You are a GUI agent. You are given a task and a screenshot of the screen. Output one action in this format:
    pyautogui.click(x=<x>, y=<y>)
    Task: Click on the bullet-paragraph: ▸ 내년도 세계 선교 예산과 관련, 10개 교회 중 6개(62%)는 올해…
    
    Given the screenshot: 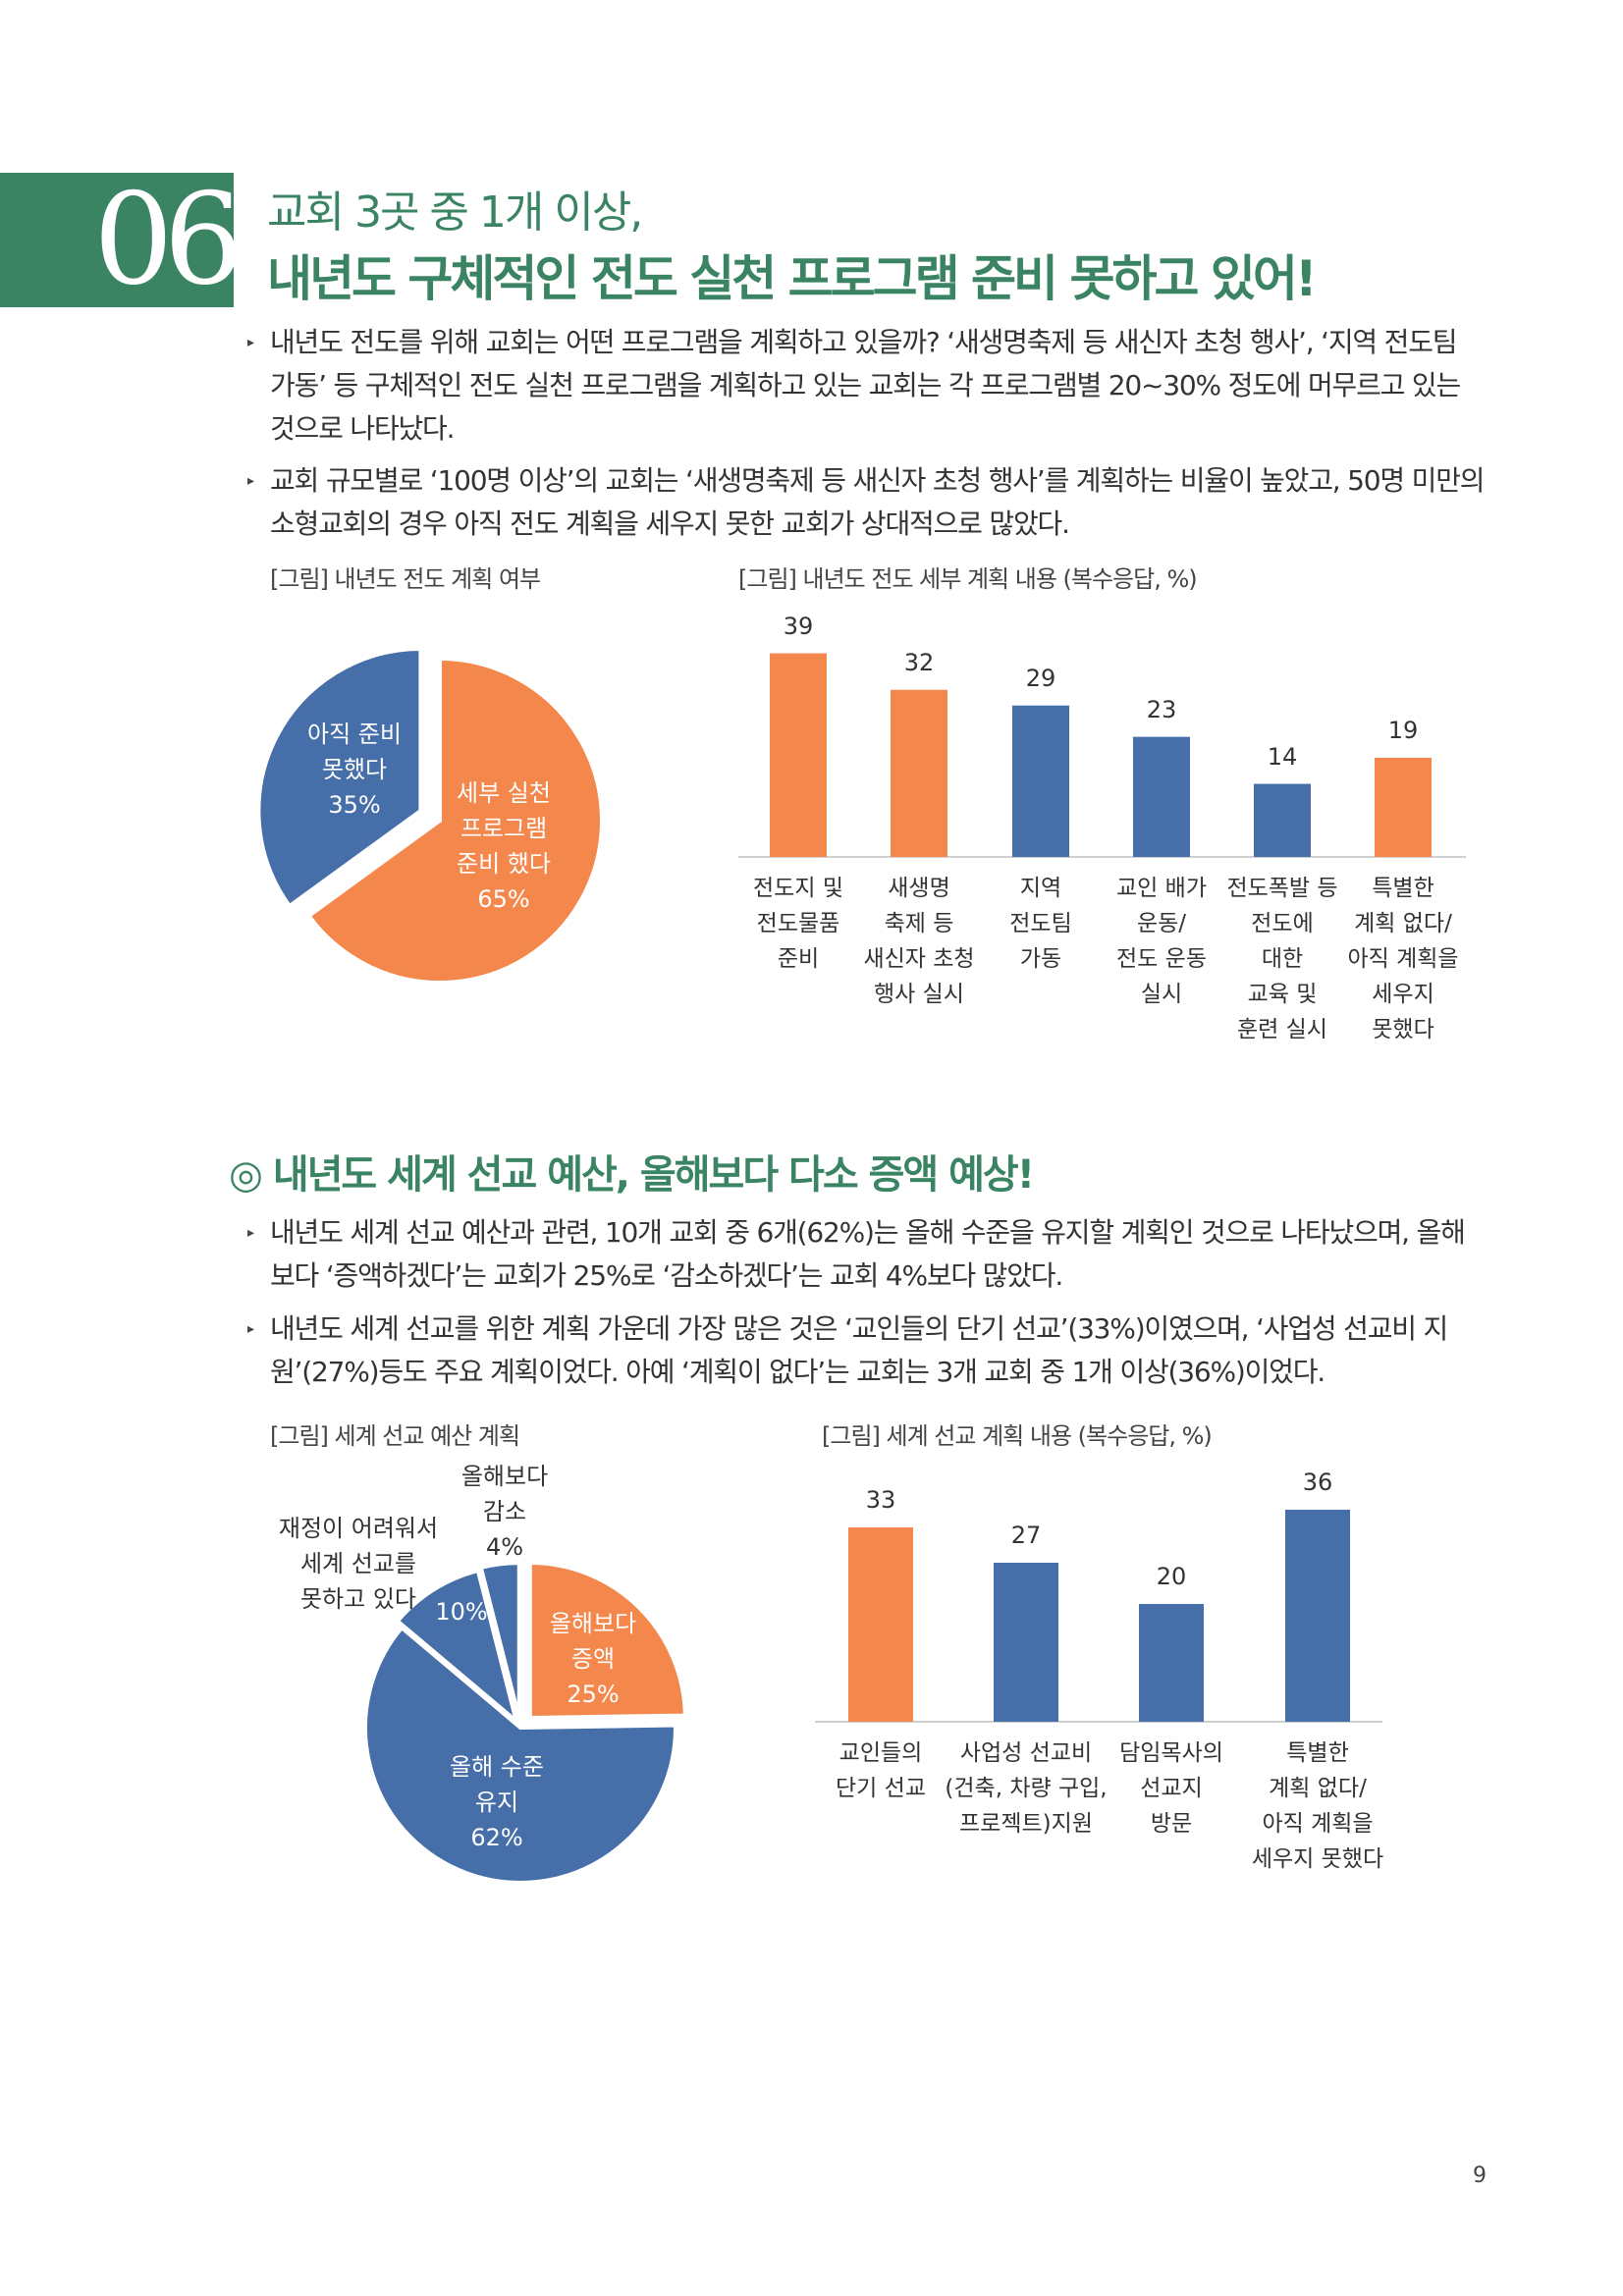 What is the action you would take?
    pyautogui.click(x=866, y=1254)
    